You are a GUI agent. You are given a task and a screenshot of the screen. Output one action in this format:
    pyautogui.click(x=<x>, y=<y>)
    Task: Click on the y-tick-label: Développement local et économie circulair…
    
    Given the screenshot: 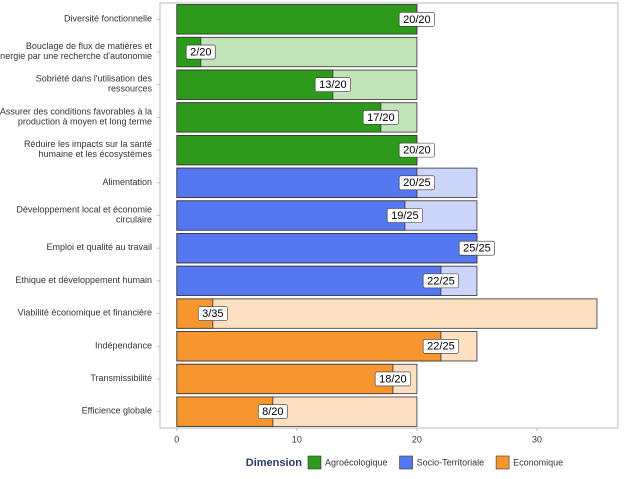 What is the action you would take?
    pyautogui.click(x=84, y=215)
    